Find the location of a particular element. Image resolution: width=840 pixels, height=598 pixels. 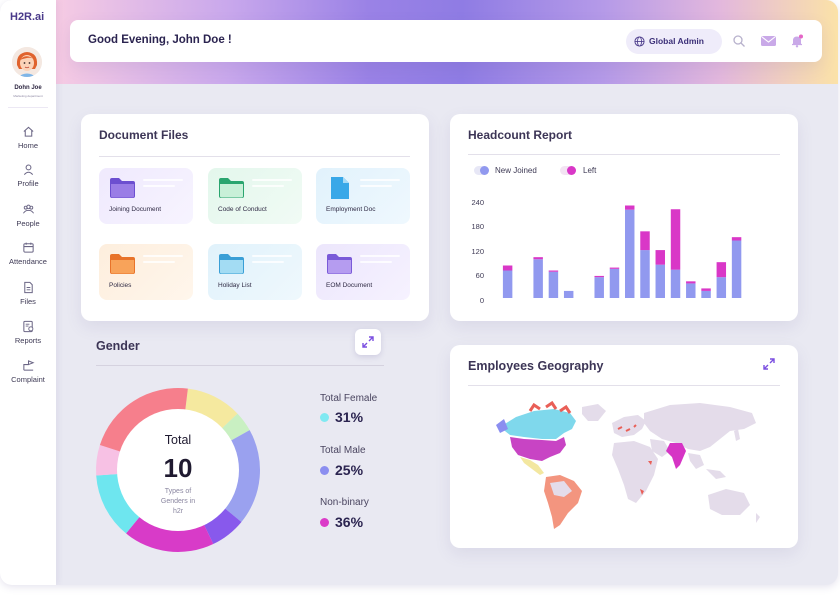

legend-label-male: Total Male is located at coordinates (343, 450).